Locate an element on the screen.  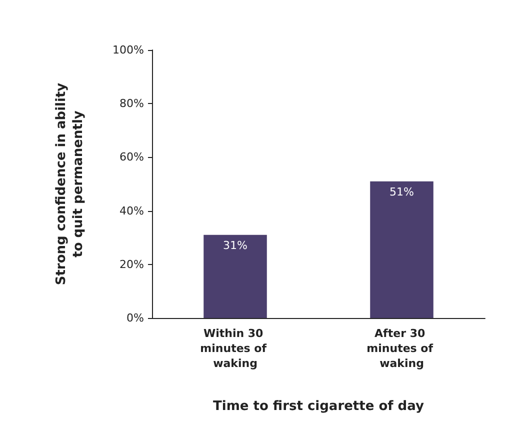
x-tick-label: Within 30 minutes of waking is located at coordinates (235, 348).